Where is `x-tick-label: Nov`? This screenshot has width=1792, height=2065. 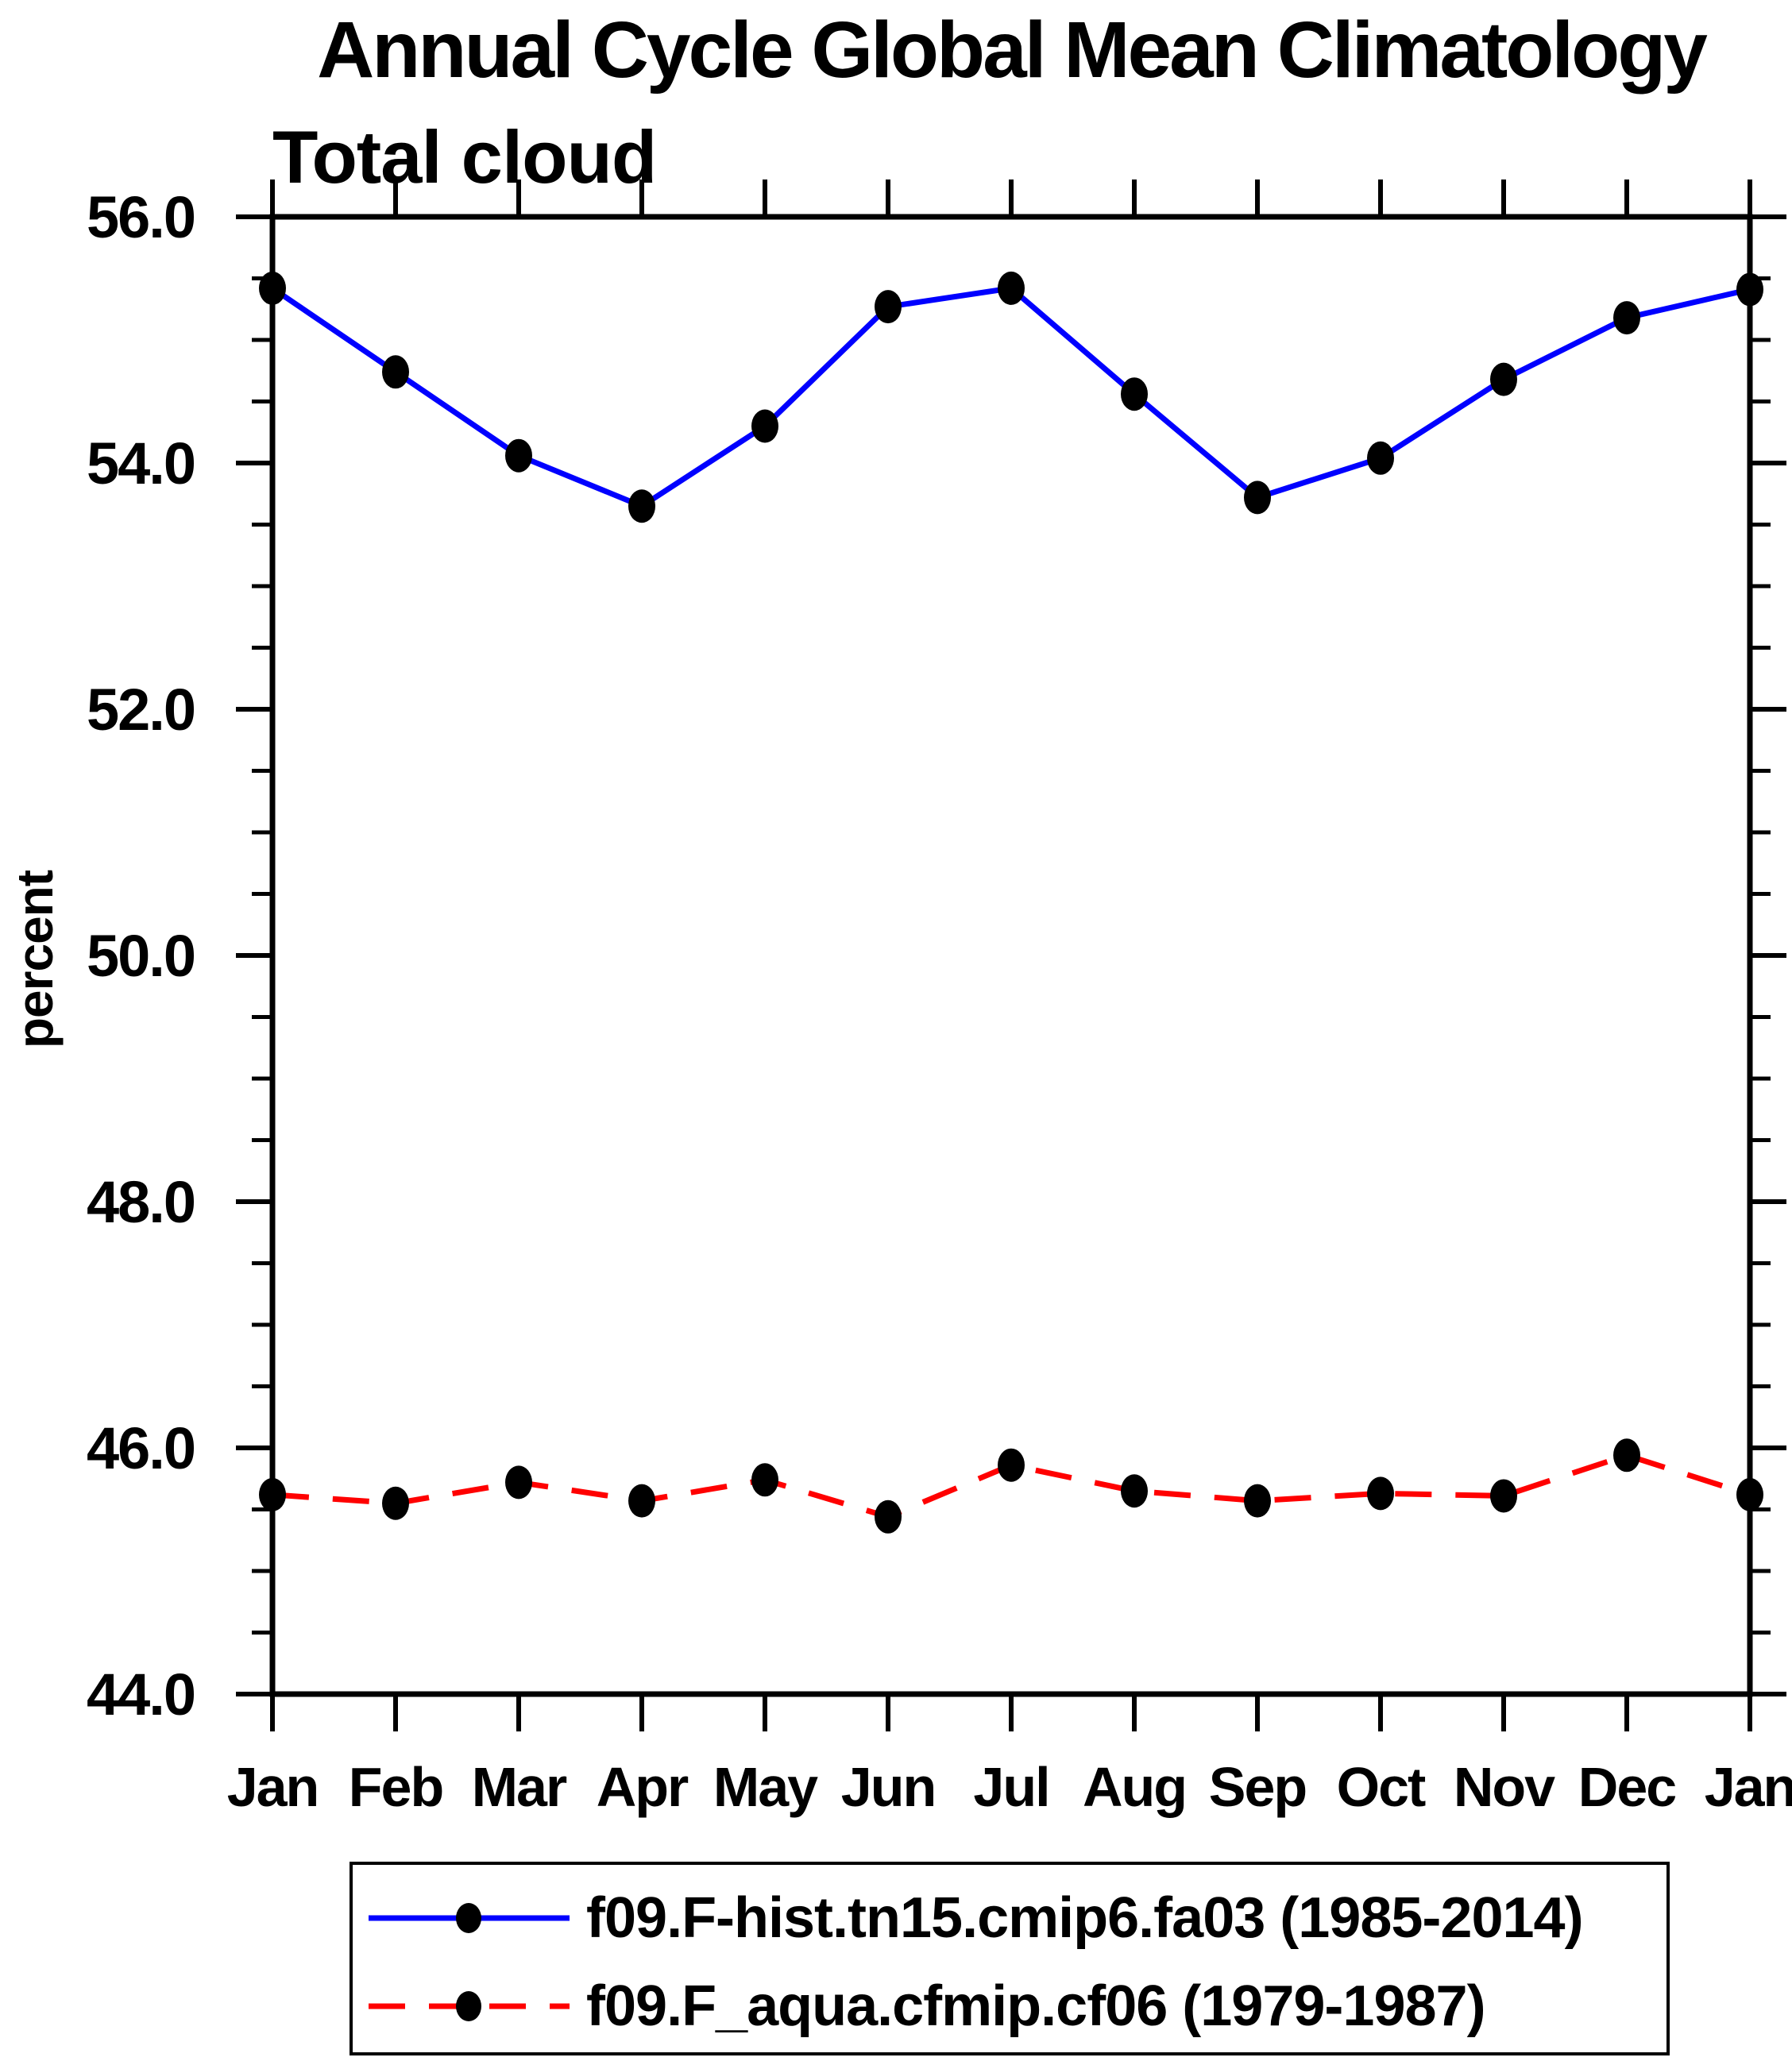
x-tick-label: Nov is located at coordinates (1505, 1787).